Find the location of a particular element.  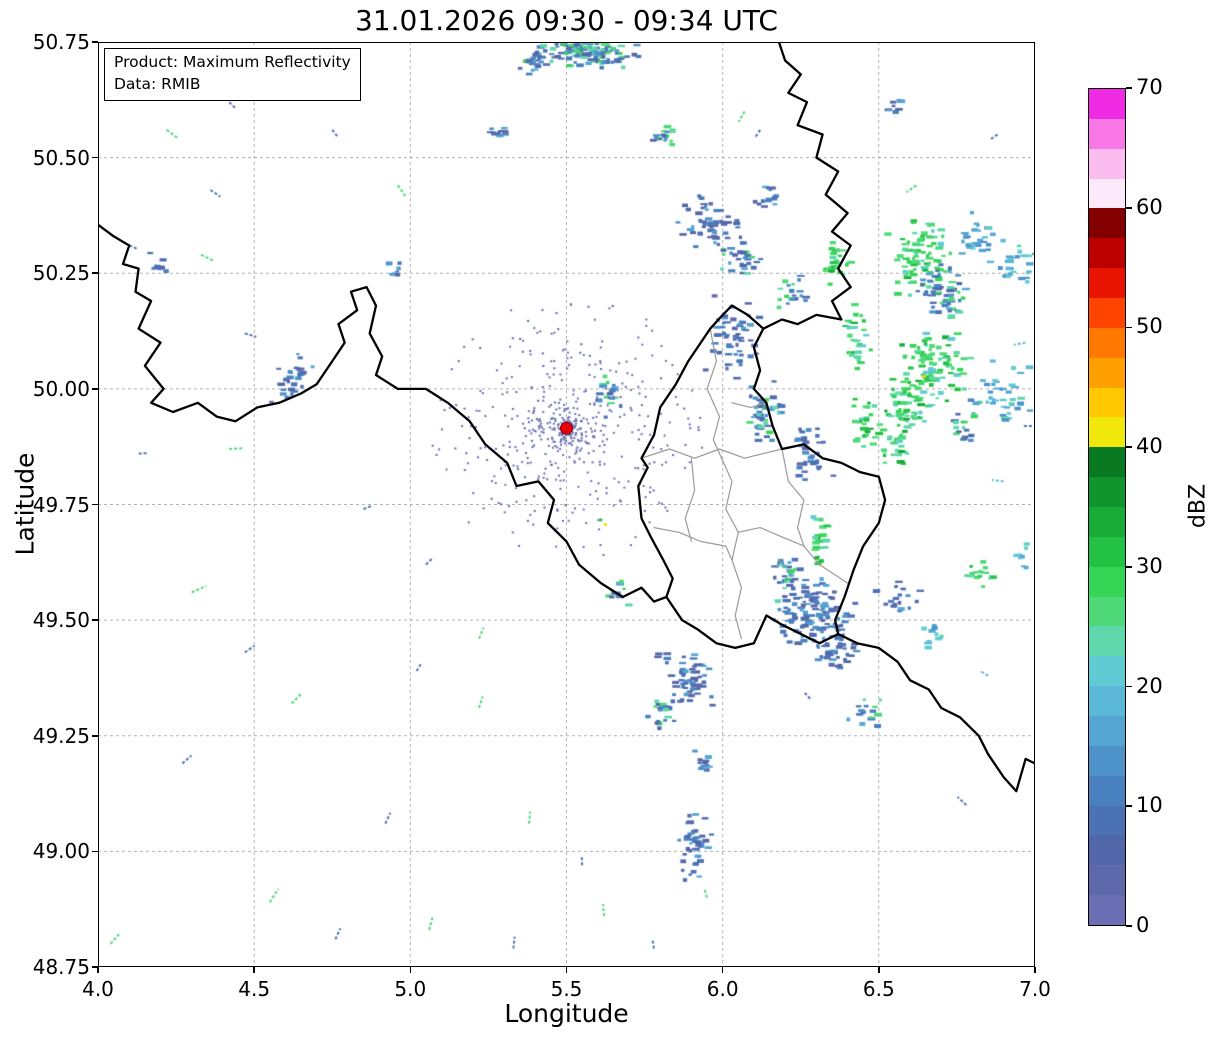

x-tick-label: 6.5 is located at coordinates (878, 989).